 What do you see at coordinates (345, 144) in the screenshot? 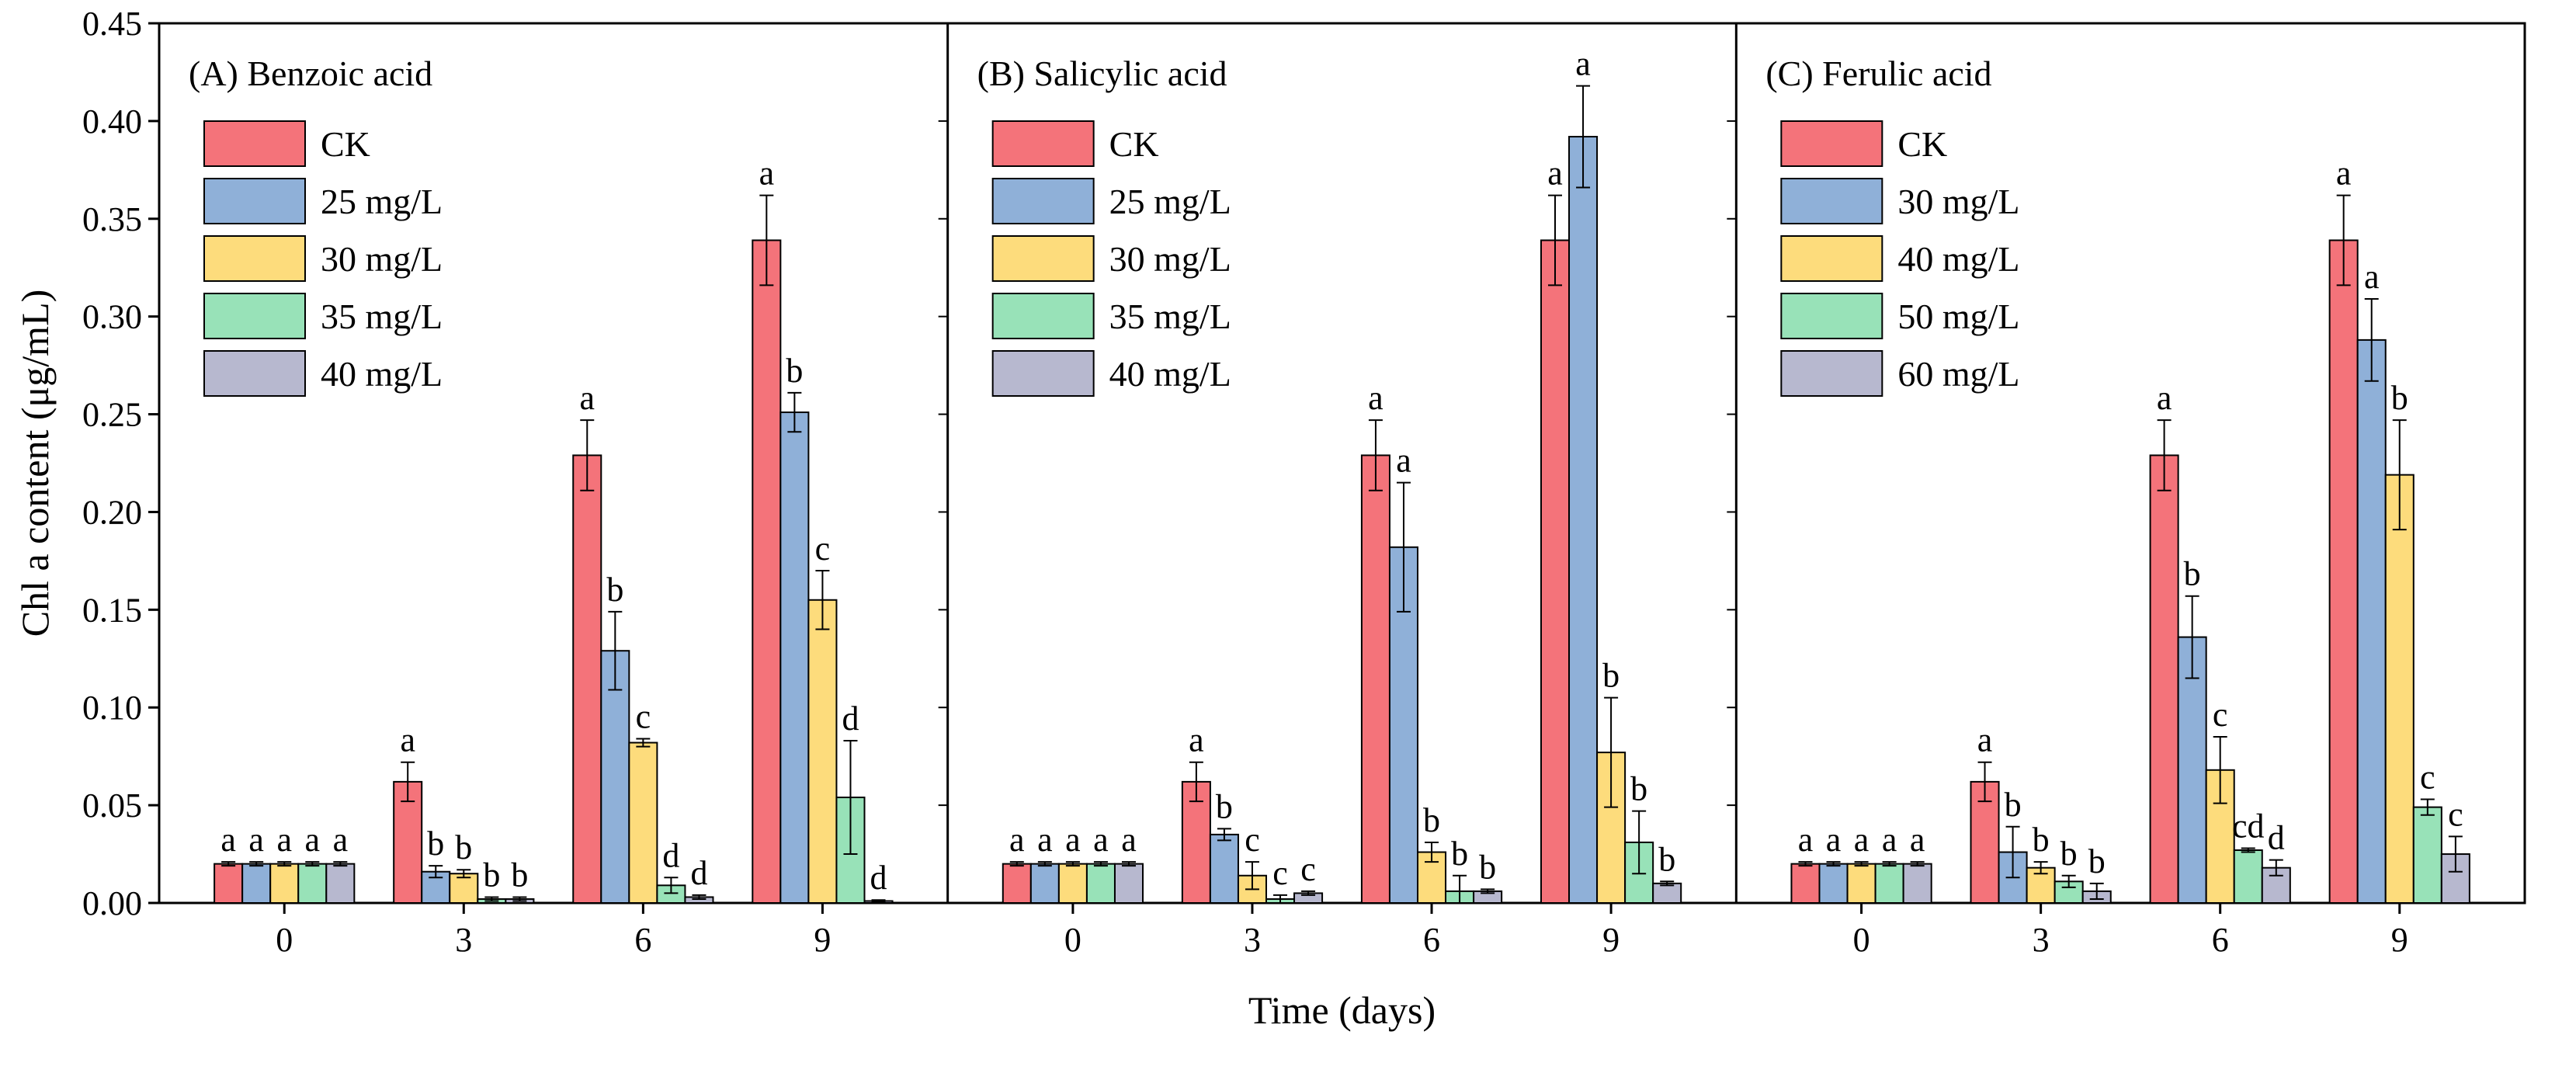
I see `legend-label: CK` at bounding box center [345, 144].